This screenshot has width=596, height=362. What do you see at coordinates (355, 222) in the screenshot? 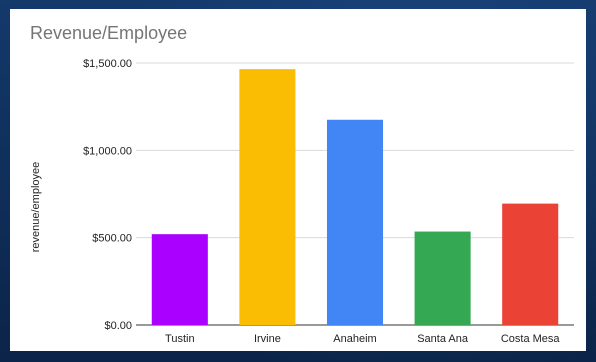
I see `bar-anaheim` at bounding box center [355, 222].